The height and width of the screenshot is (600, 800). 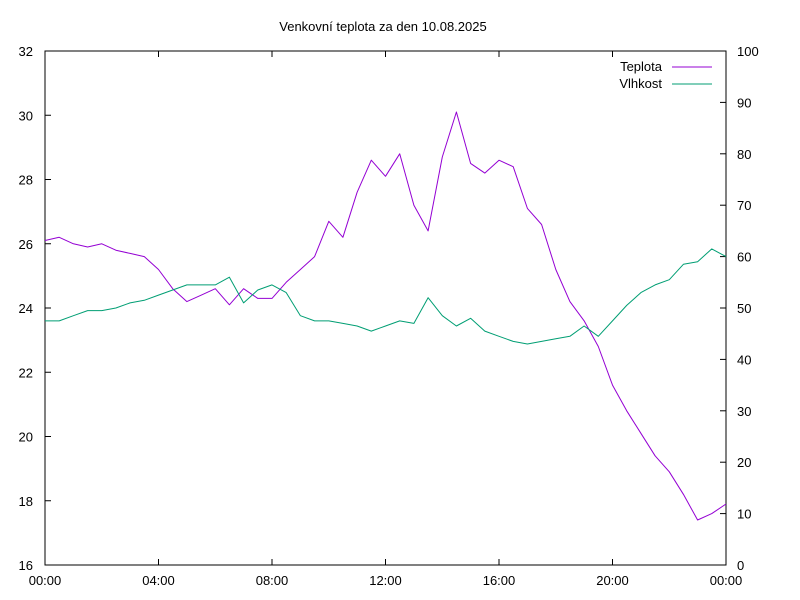 I want to click on y2-tick-label: 100, so click(x=748, y=51).